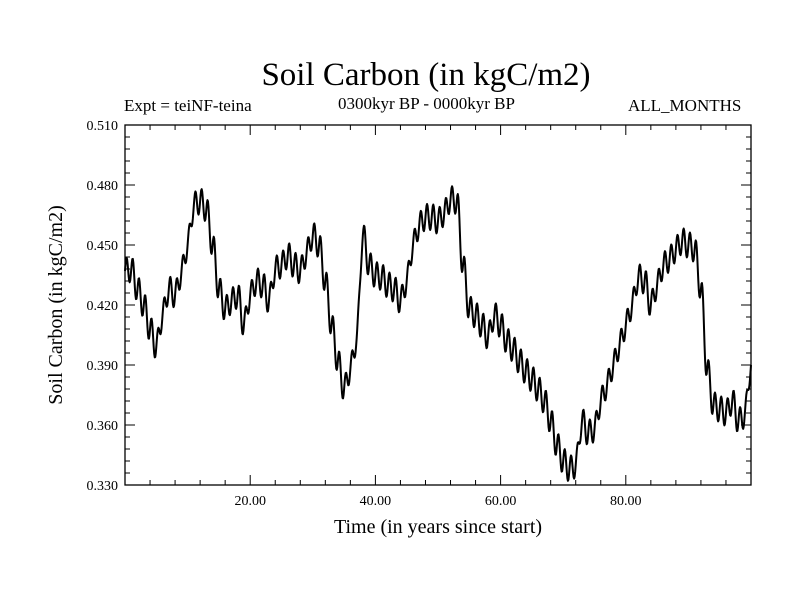 Image resolution: width=800 pixels, height=600 pixels. I want to click on x-axis-label: Time (in years since start), so click(438, 527).